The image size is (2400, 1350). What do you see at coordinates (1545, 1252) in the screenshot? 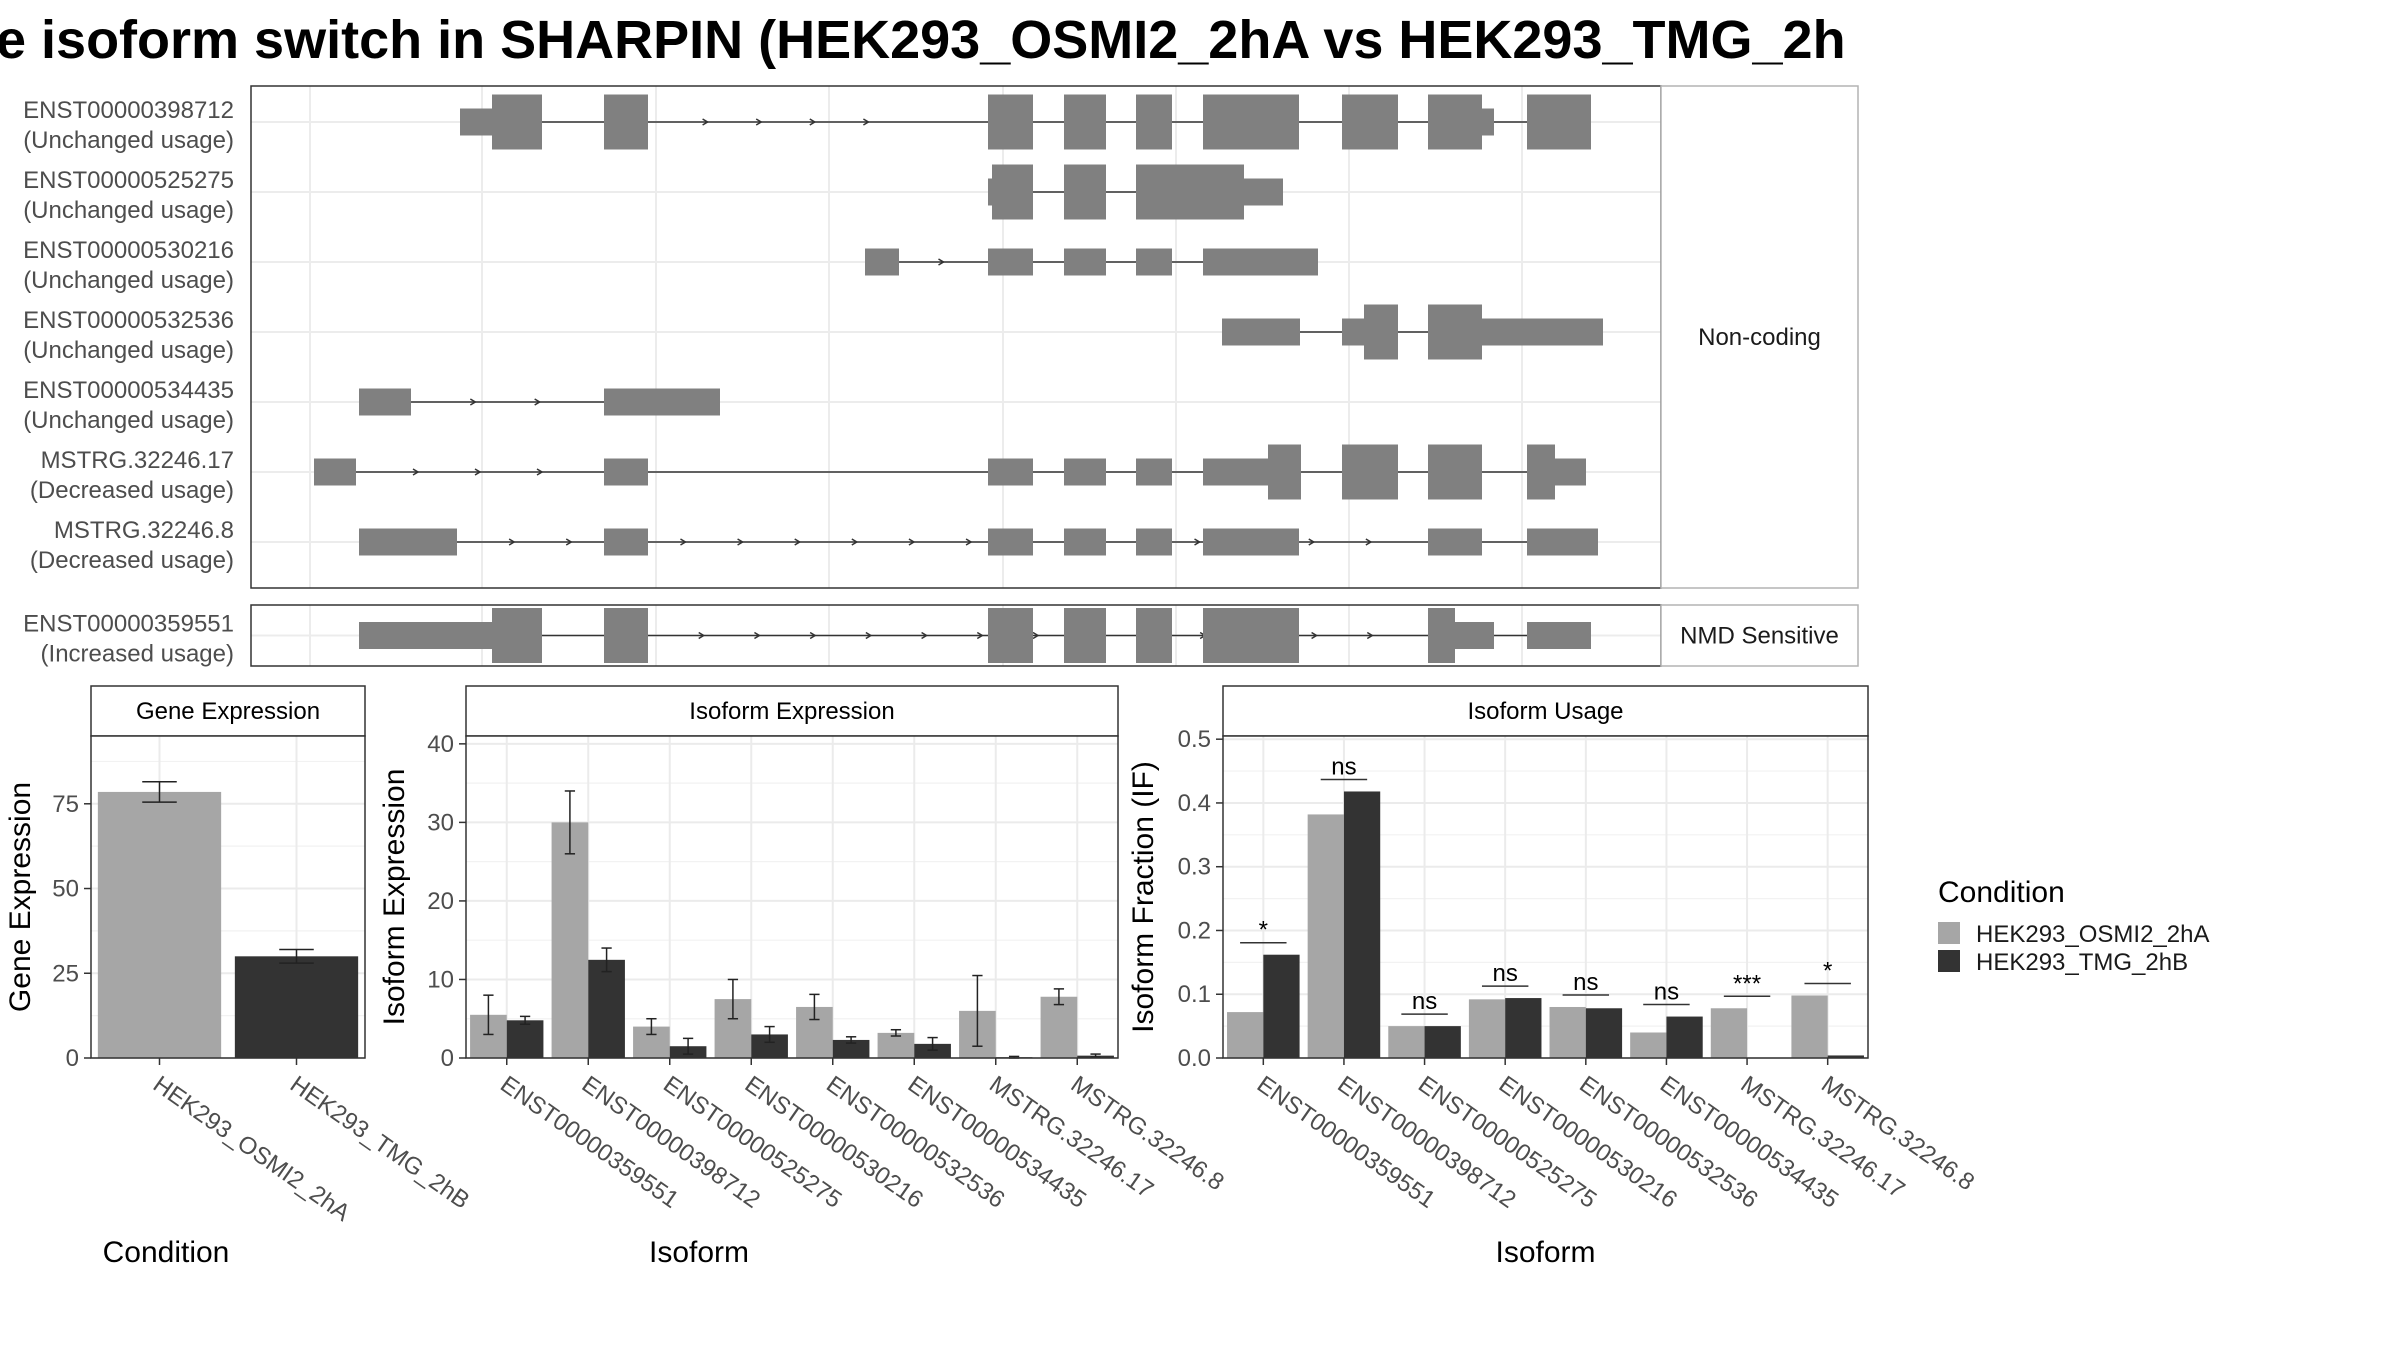
I see `x-axis-label: Isoform` at bounding box center [1545, 1252].